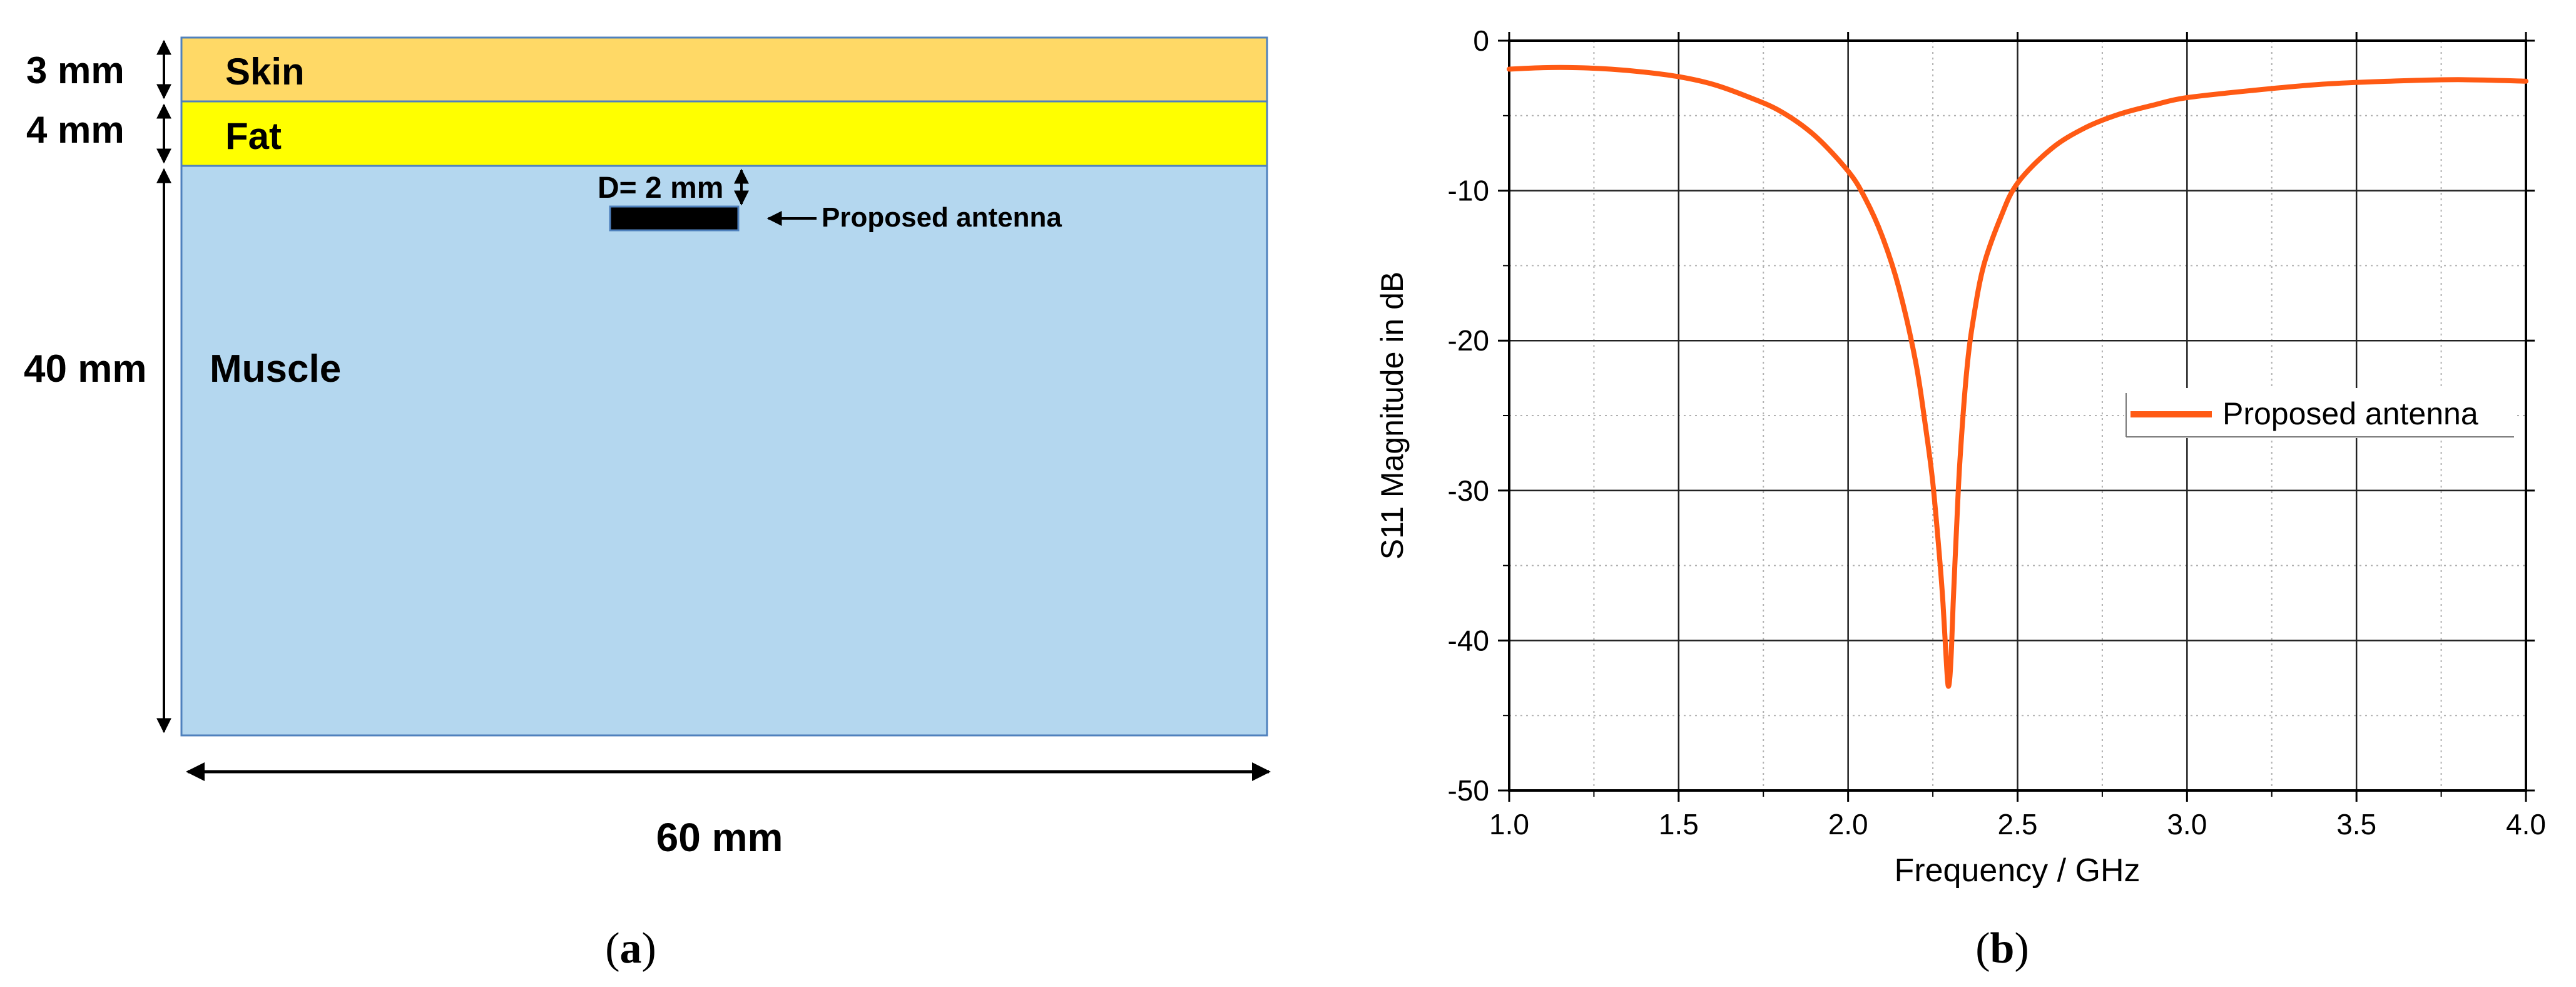 The image size is (2576, 987). Describe the element at coordinates (724, 133) in the screenshot. I see `fat-layer` at that location.